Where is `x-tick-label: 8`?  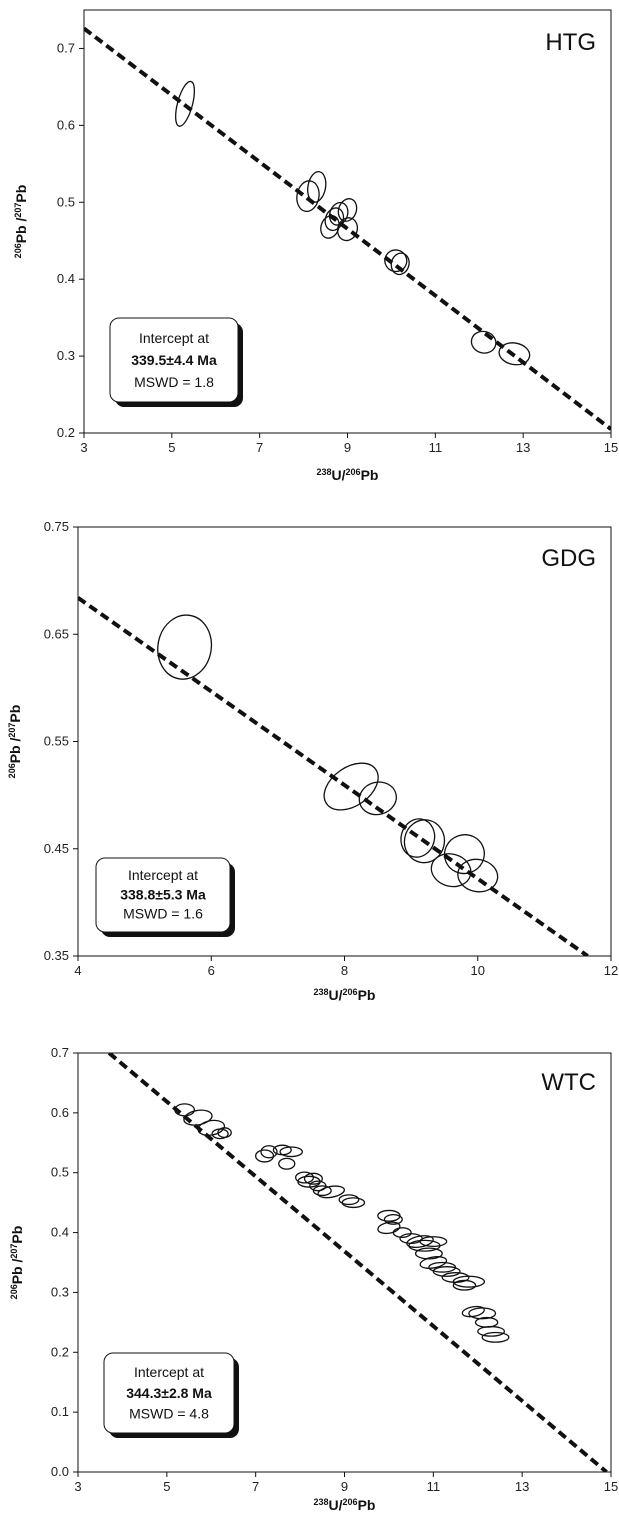
x-tick-label: 8 is located at coordinates (344, 970).